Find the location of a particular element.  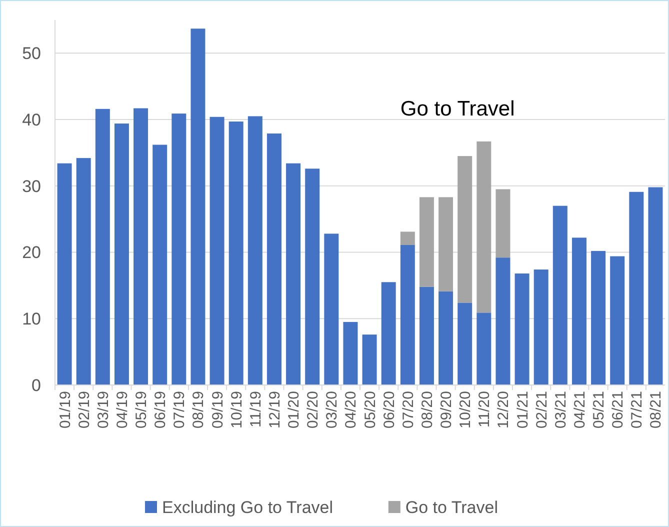

x-tick-label: 07/21 is located at coordinates (637, 410).